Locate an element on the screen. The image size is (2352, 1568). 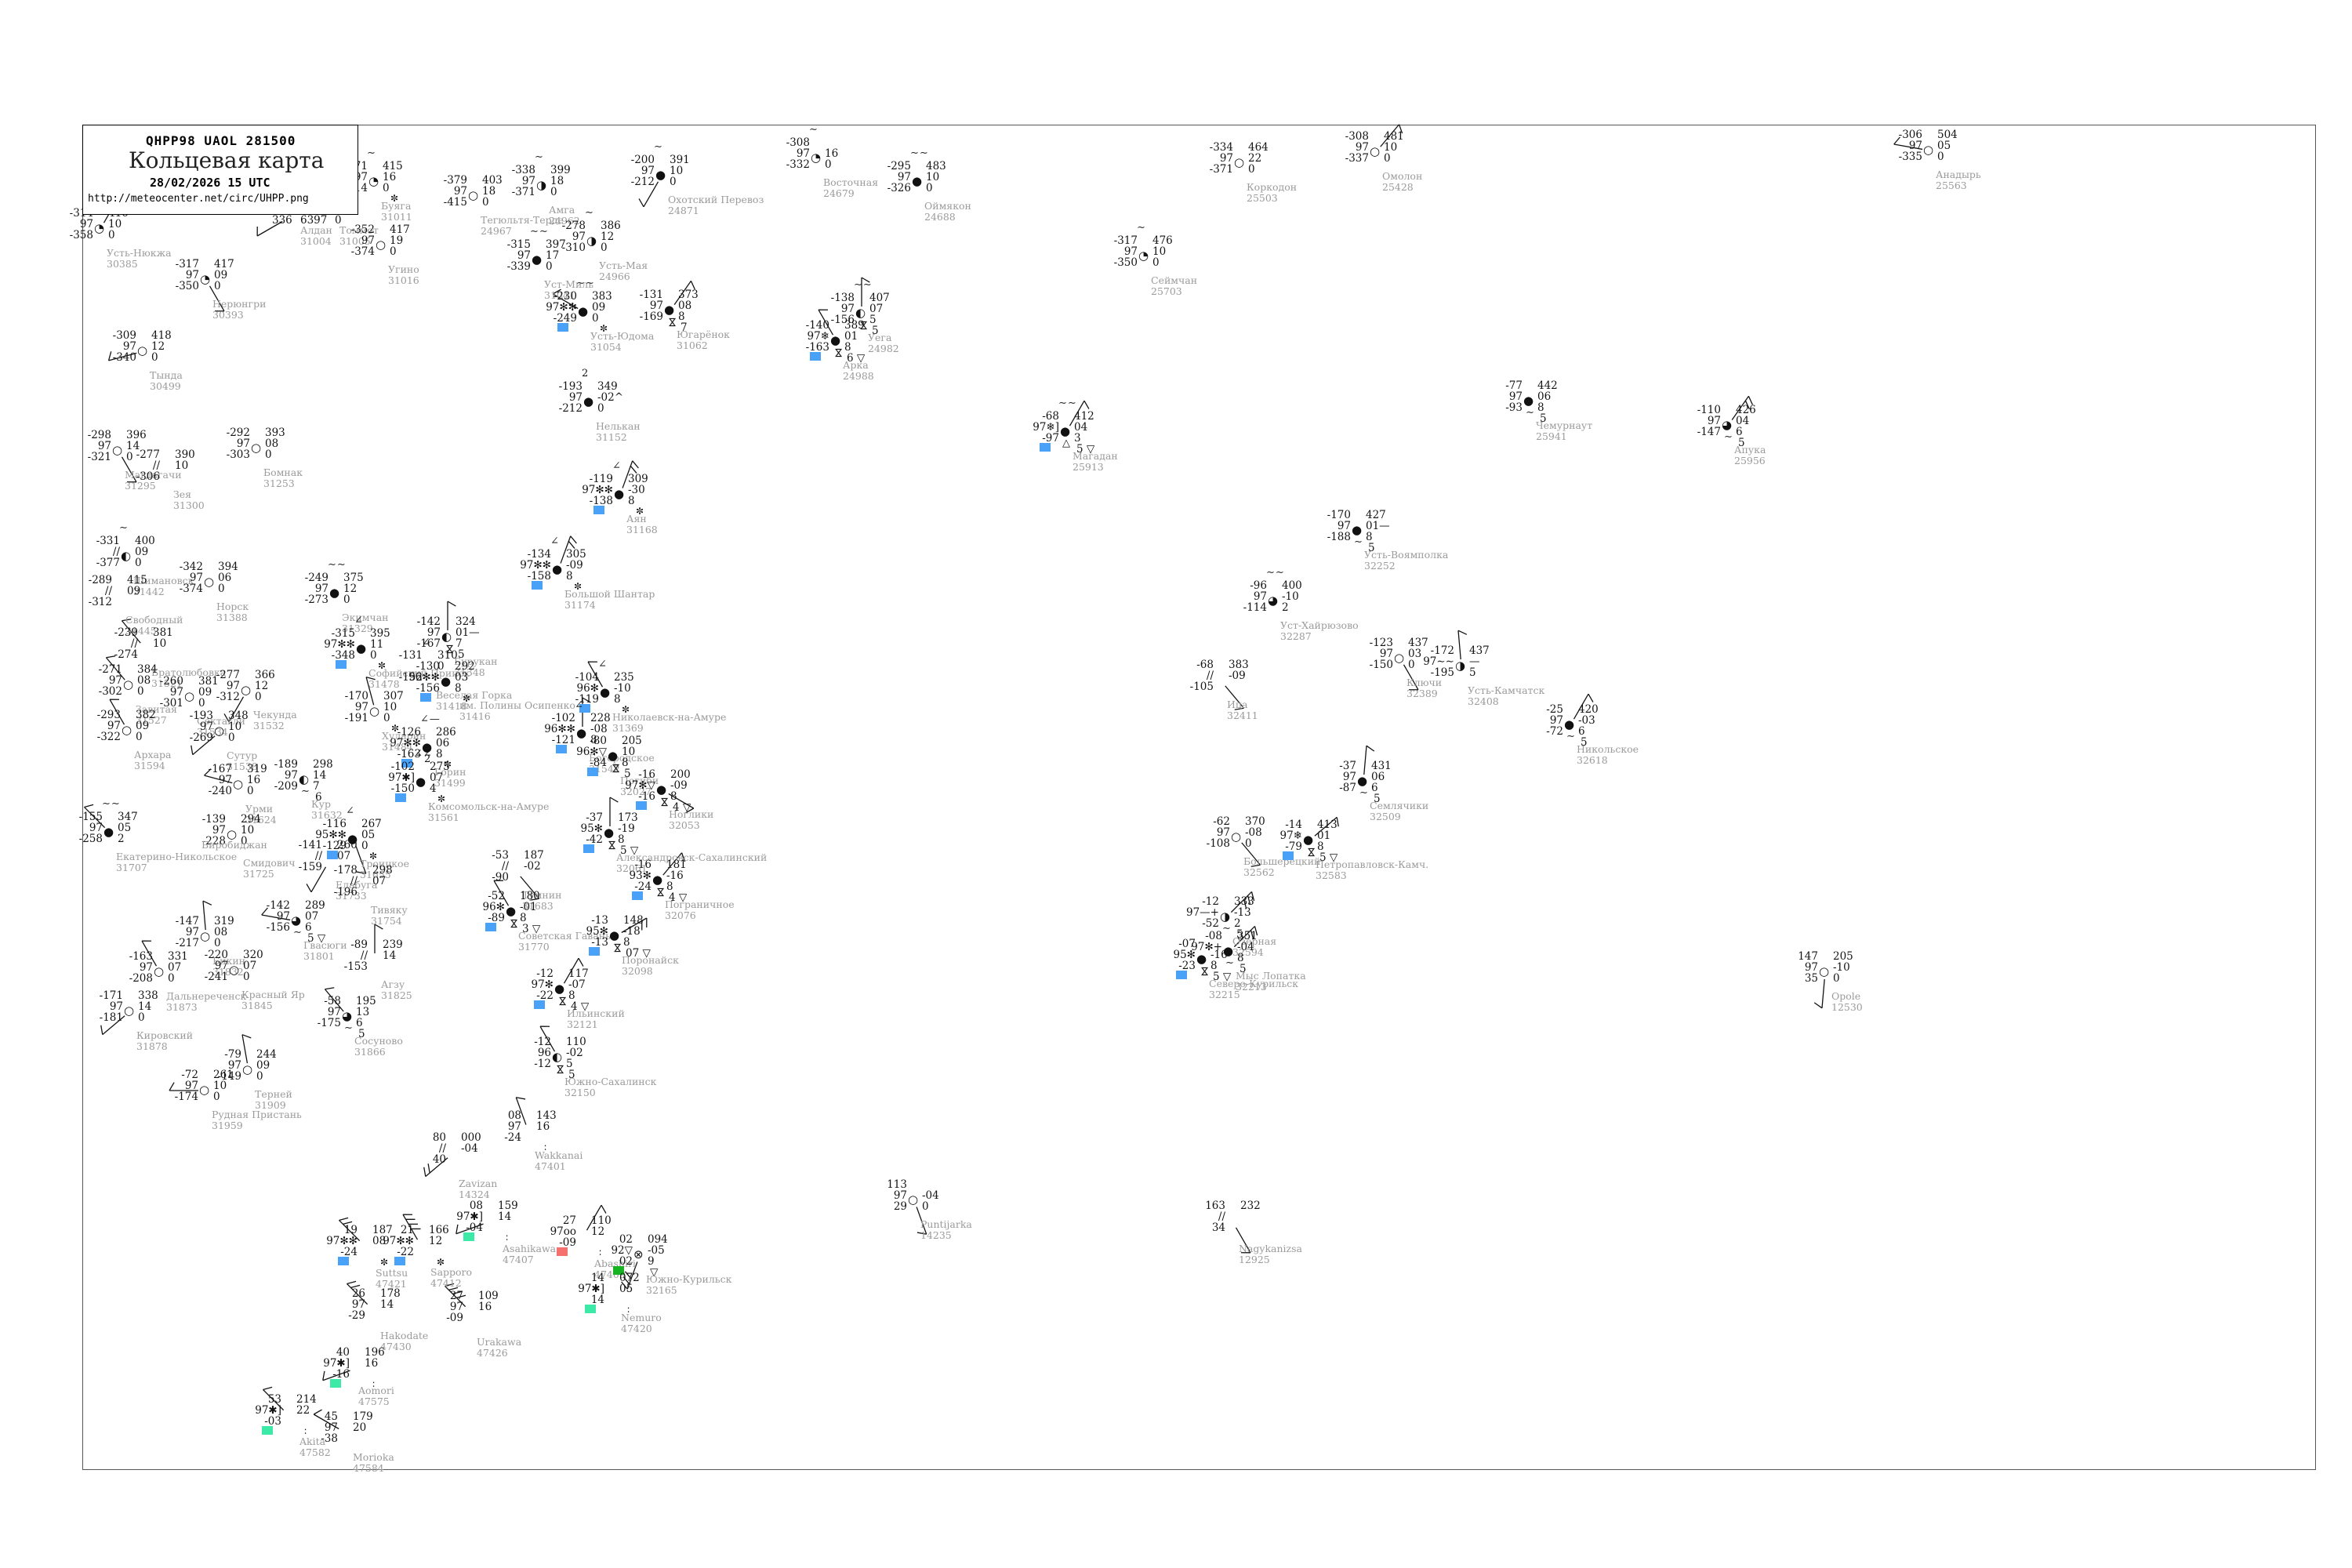
station-name-label: Opole 12530 is located at coordinates (1847, 1002).